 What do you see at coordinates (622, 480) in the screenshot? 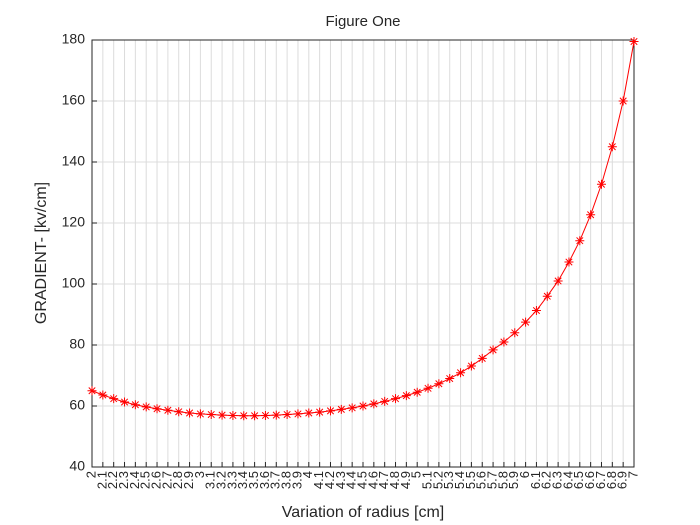
I see `x-tick-label: 6.9` at bounding box center [622, 480].